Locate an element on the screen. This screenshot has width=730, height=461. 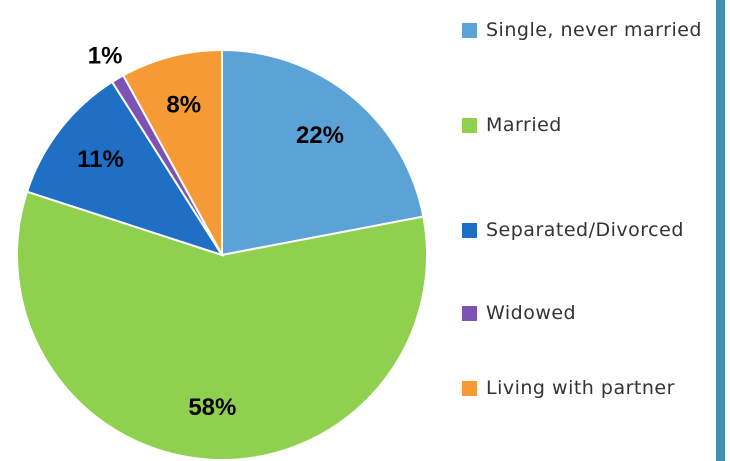
legend-entry: Single, never married is located at coordinates (587, 30).